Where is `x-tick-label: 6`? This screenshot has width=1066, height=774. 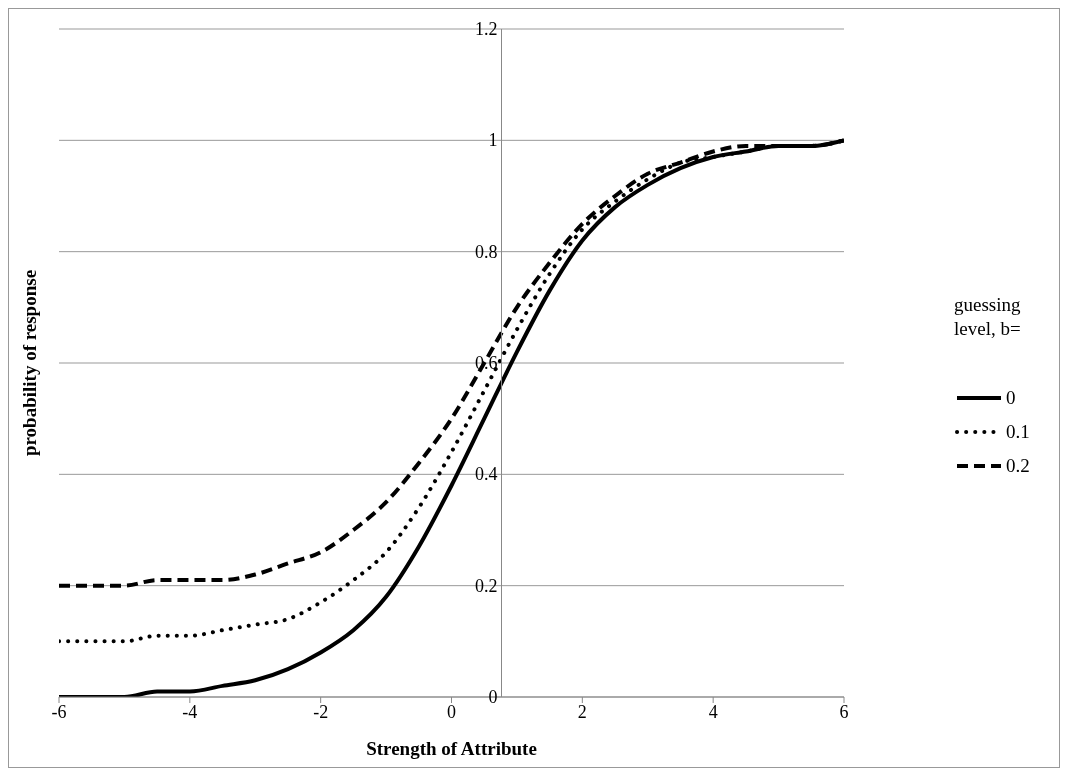 x-tick-label: 6 is located at coordinates (844, 711).